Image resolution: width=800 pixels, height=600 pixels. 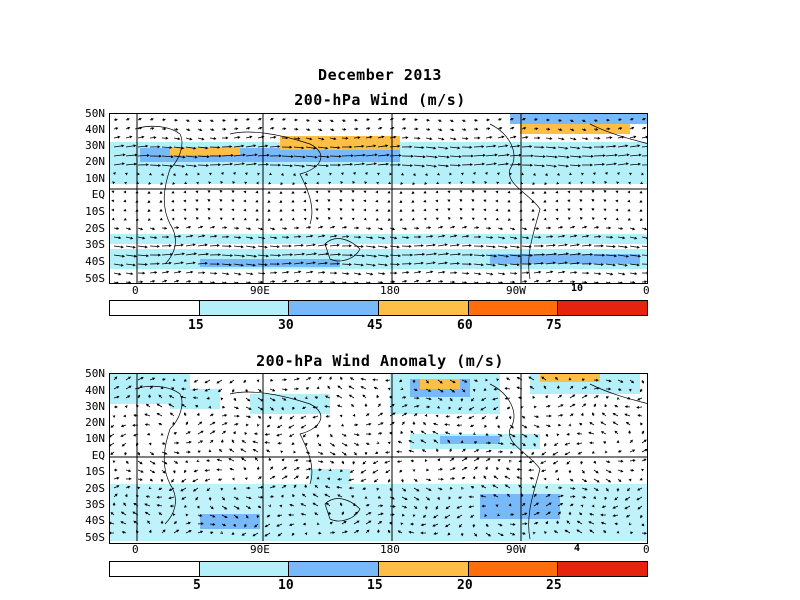 What do you see at coordinates (465, 325) in the screenshot?
I see `colorbar-label: 60` at bounding box center [465, 325].